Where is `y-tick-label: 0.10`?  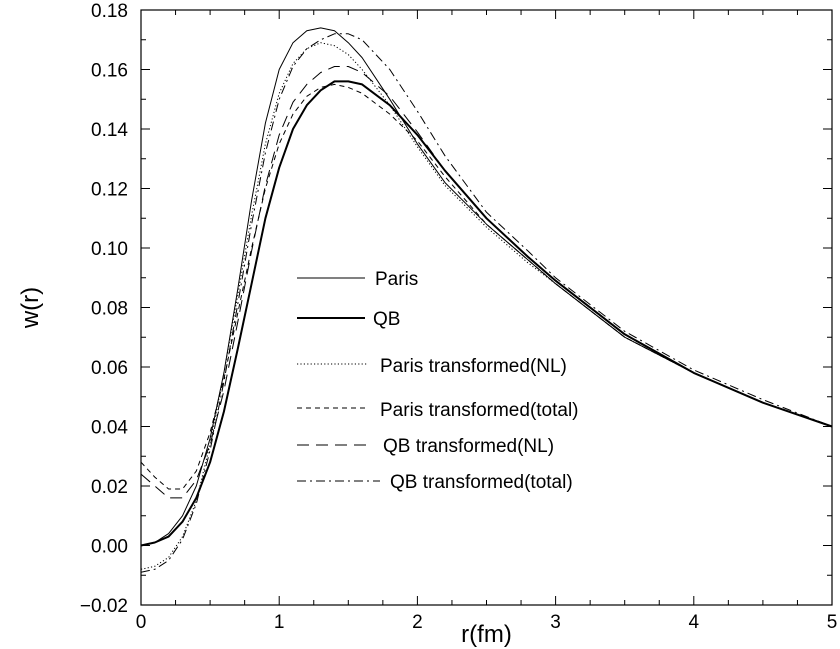
y-tick-label: 0.10 is located at coordinates (109, 249).